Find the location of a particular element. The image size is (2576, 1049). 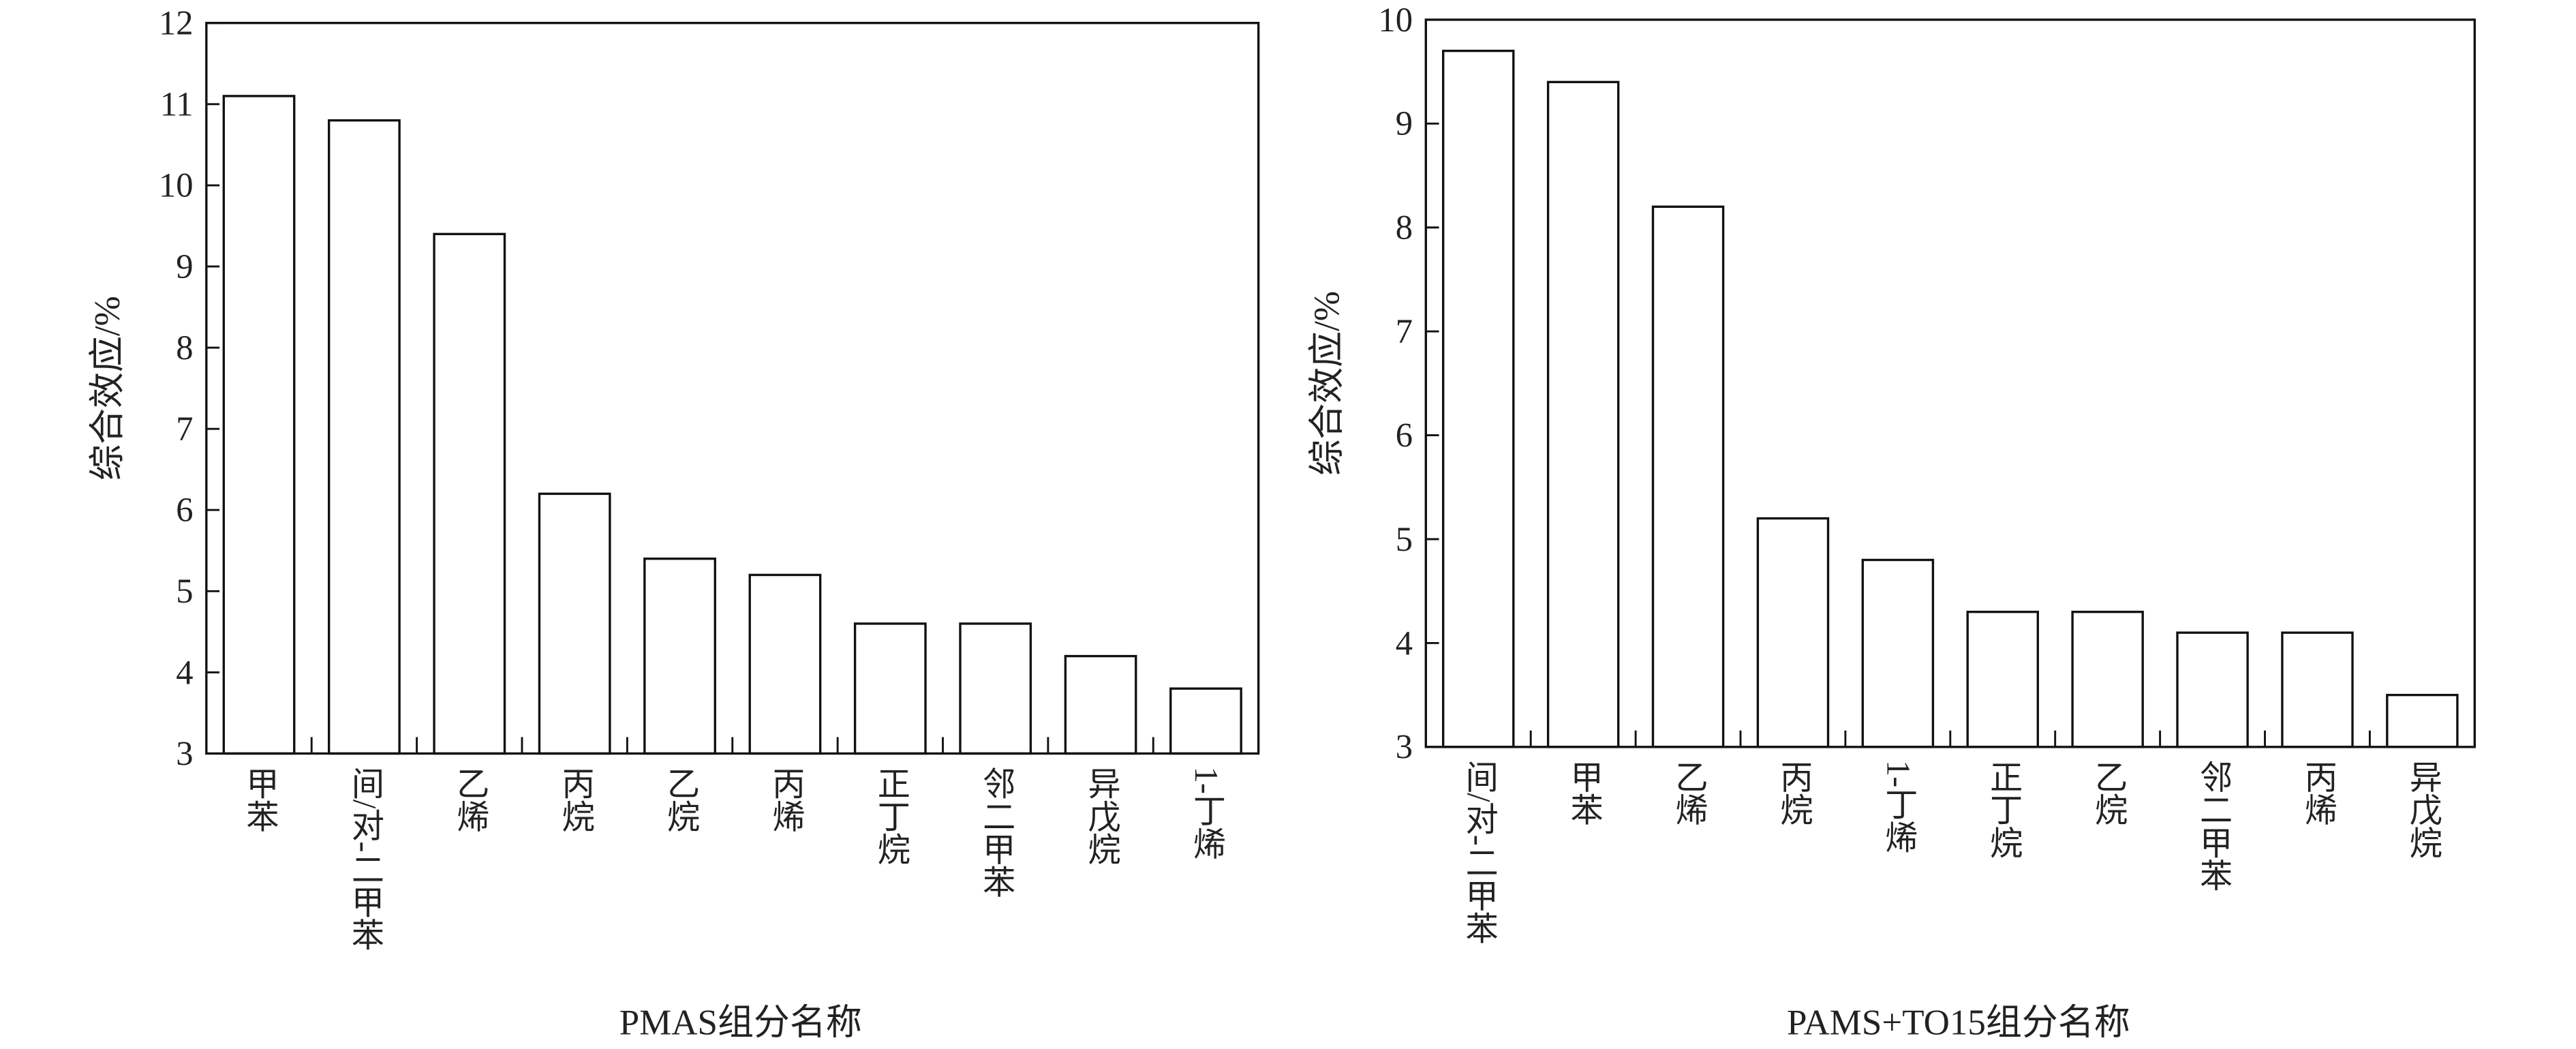

y-tick-label: 12 is located at coordinates (176, 23).